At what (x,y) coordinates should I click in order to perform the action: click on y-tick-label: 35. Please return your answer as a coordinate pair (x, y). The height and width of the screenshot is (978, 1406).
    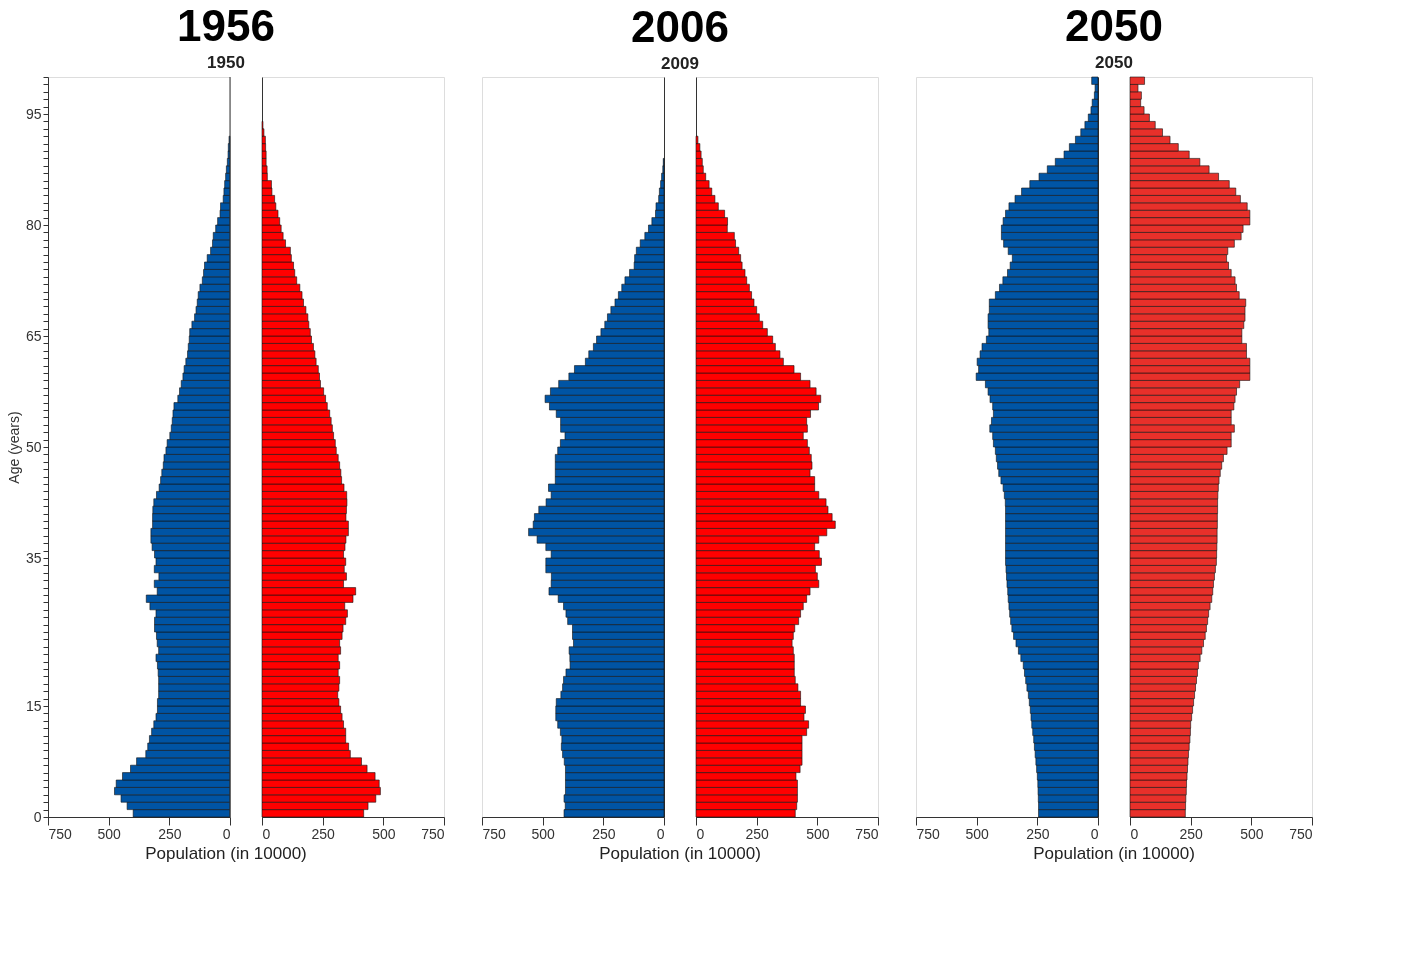
    Looking at the image, I should click on (33, 557).